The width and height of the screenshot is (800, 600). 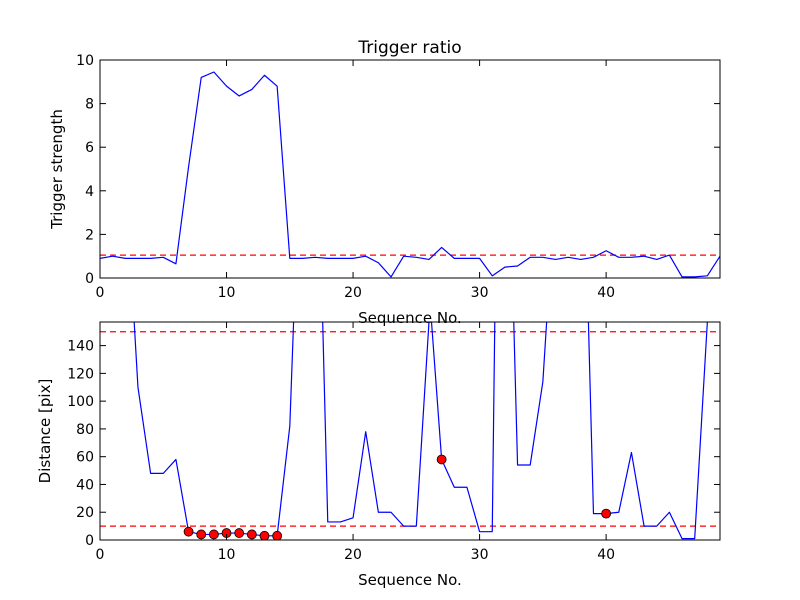 What do you see at coordinates (80, 347) in the screenshot?
I see `y-tick-label: 140` at bounding box center [80, 347].